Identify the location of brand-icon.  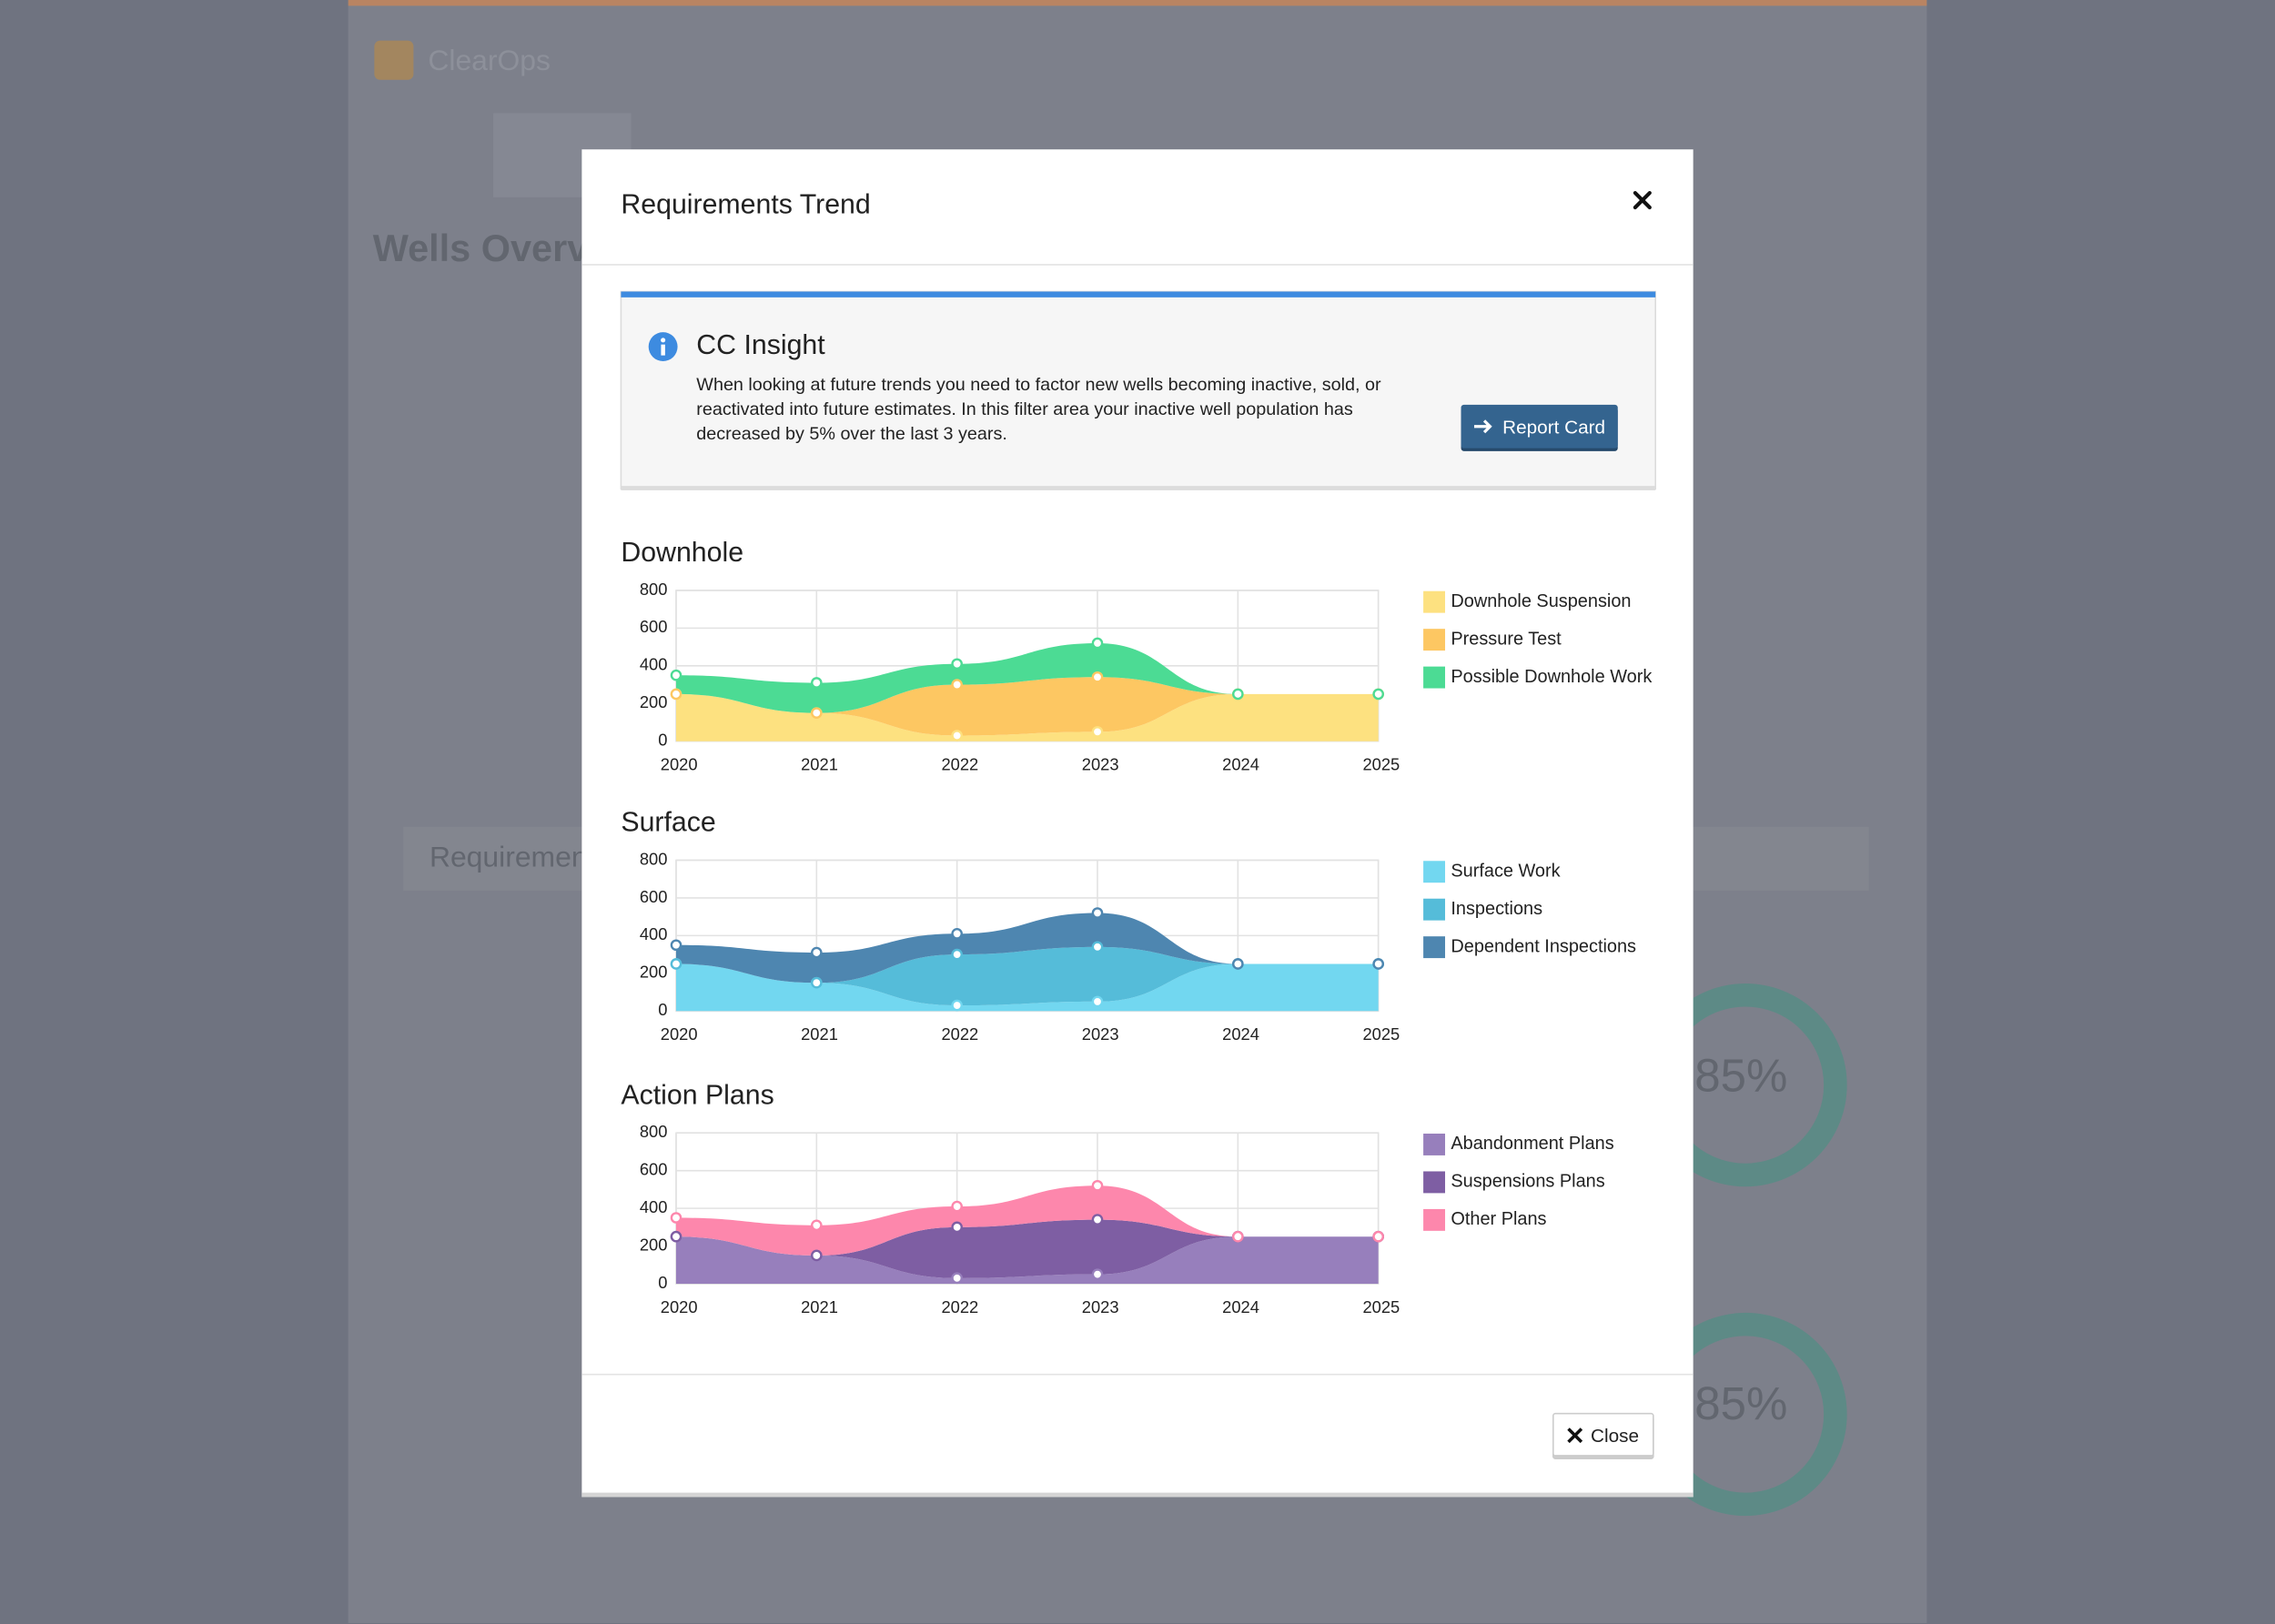
(394, 60).